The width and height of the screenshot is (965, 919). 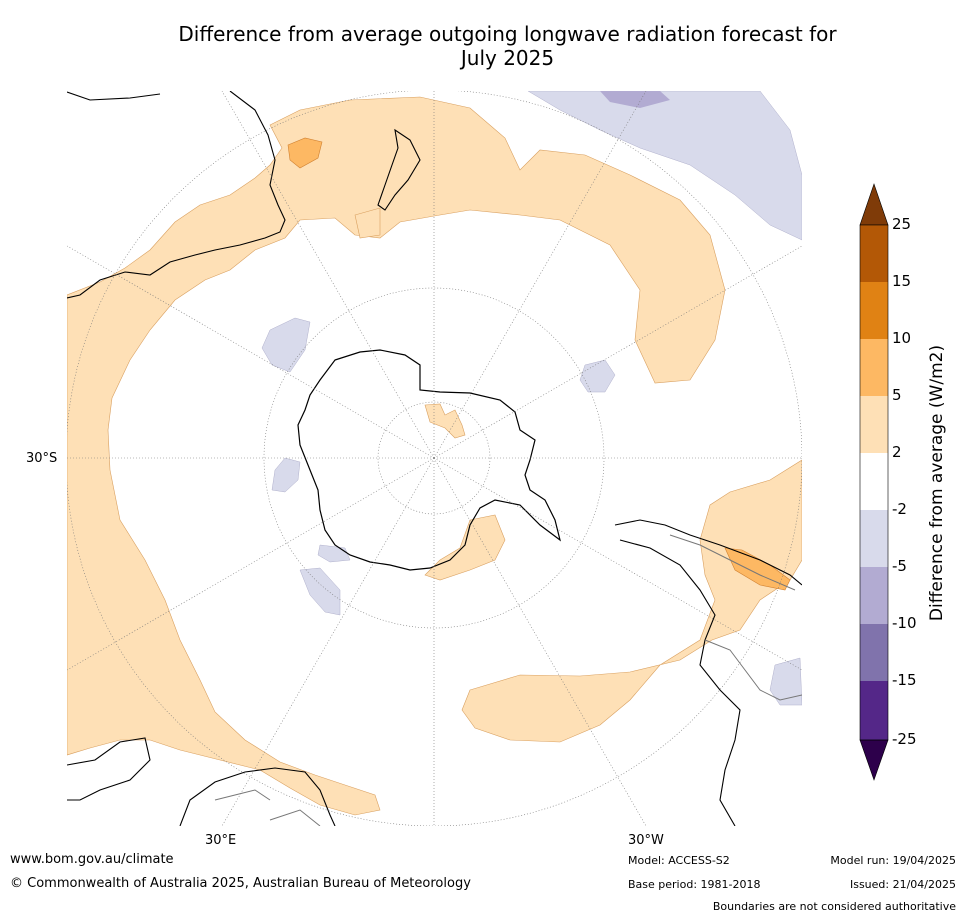 I want to click on footer-model: Model: ACCESS-S2, so click(x=679, y=860).